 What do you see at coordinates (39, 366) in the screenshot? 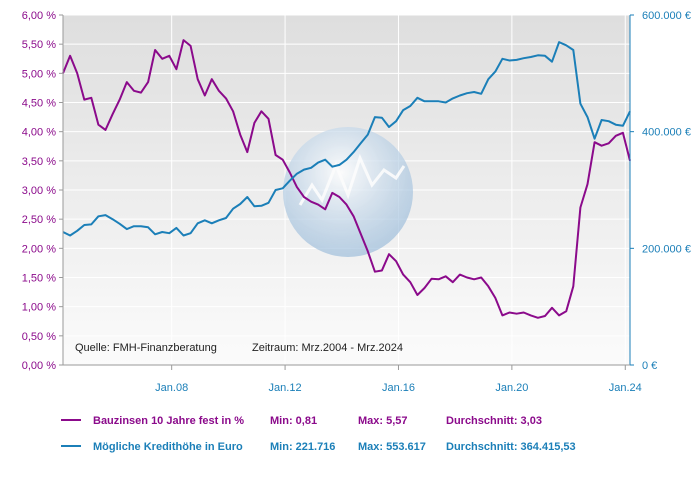
I see `y-left-tick-label: 0,00 %` at bounding box center [39, 366].